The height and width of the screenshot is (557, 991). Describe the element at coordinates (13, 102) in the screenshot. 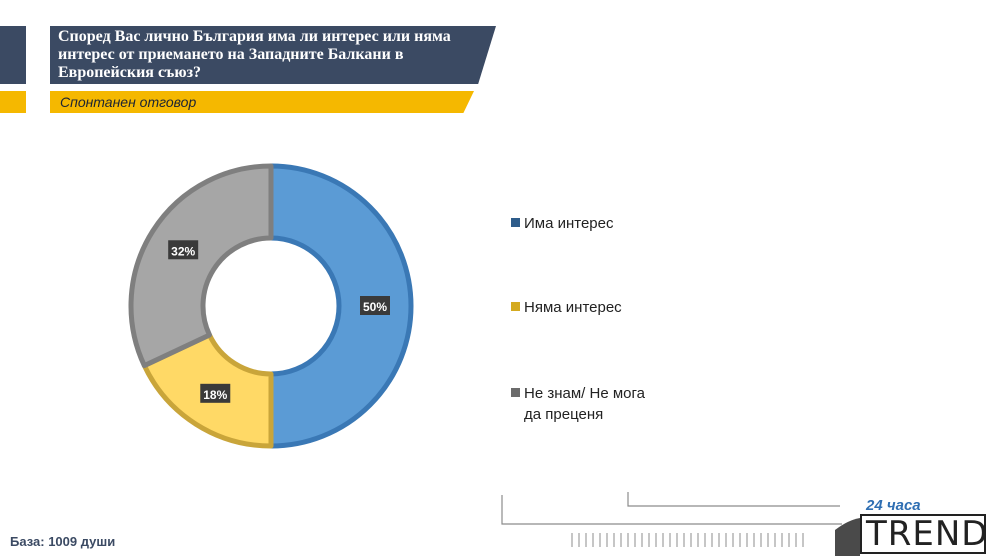

I see `left-accent-bar-yellow` at that location.